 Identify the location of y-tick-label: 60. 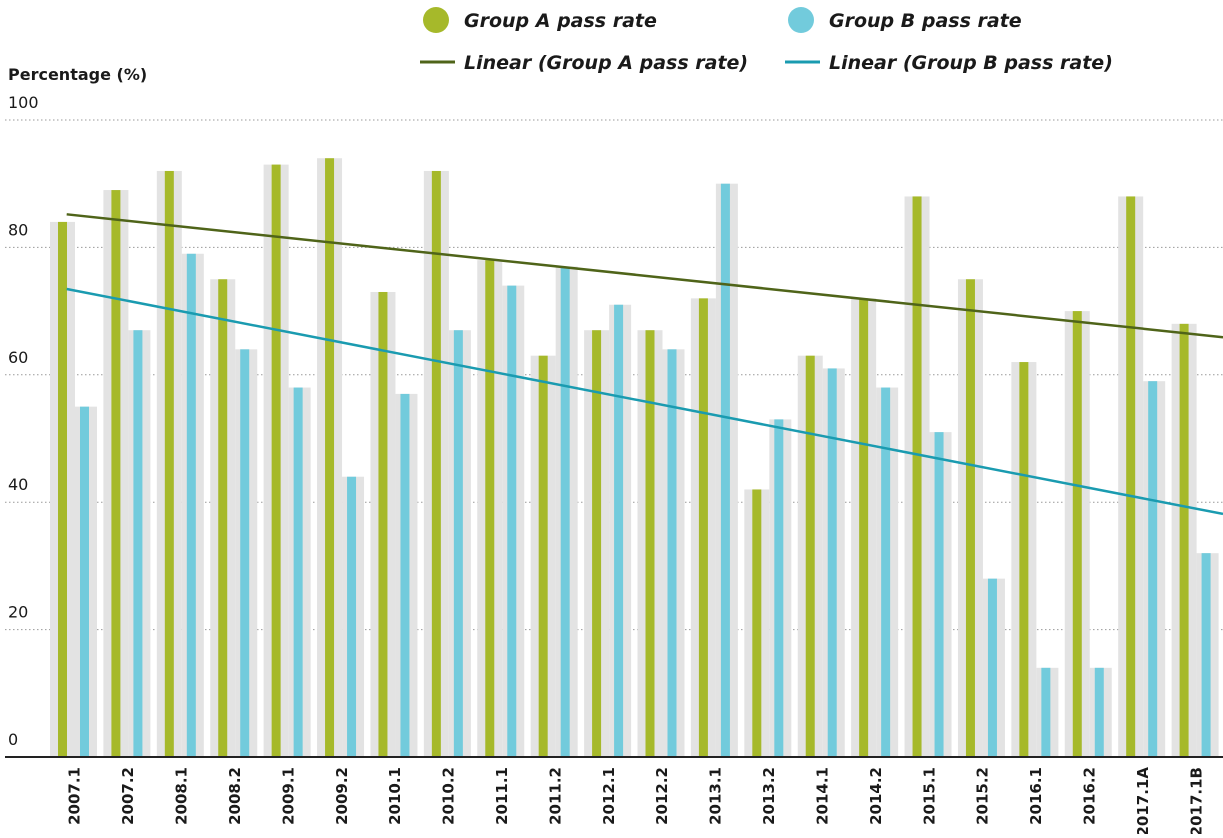
(18, 357).